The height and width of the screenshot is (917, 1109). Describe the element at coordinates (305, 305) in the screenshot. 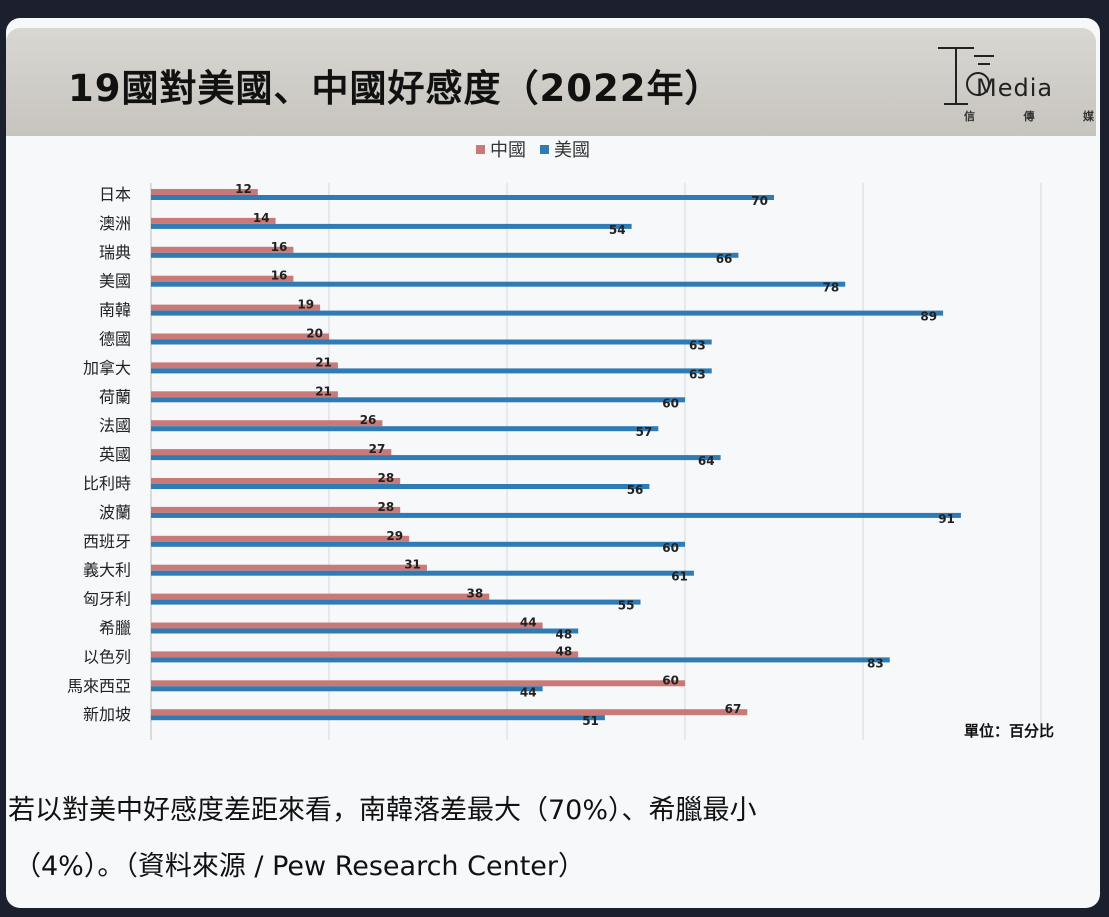

I see `data-label-china: 19` at that location.